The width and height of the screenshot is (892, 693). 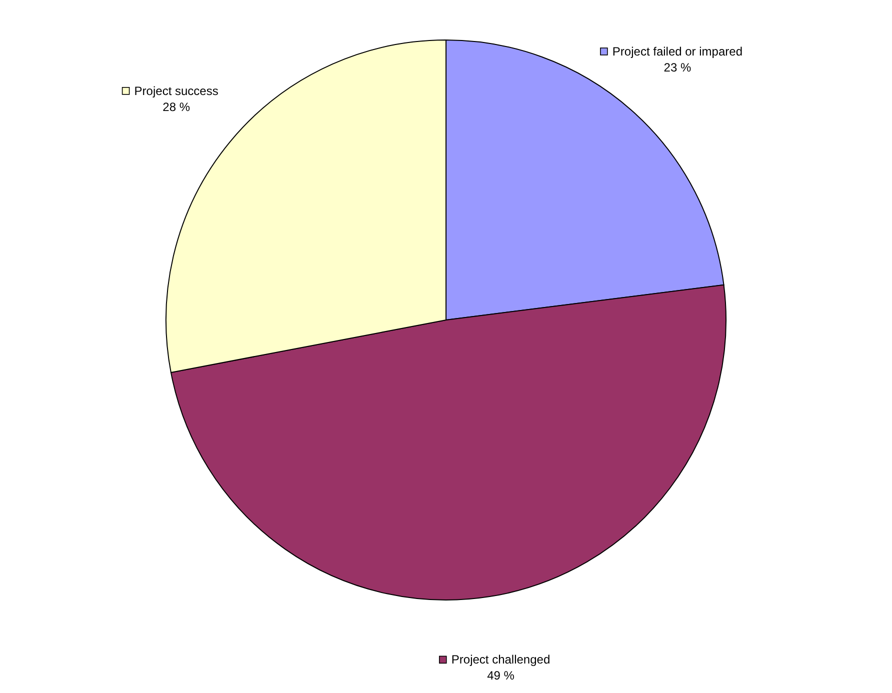 I want to click on legend-label: Project failed or impared, so click(x=677, y=51).